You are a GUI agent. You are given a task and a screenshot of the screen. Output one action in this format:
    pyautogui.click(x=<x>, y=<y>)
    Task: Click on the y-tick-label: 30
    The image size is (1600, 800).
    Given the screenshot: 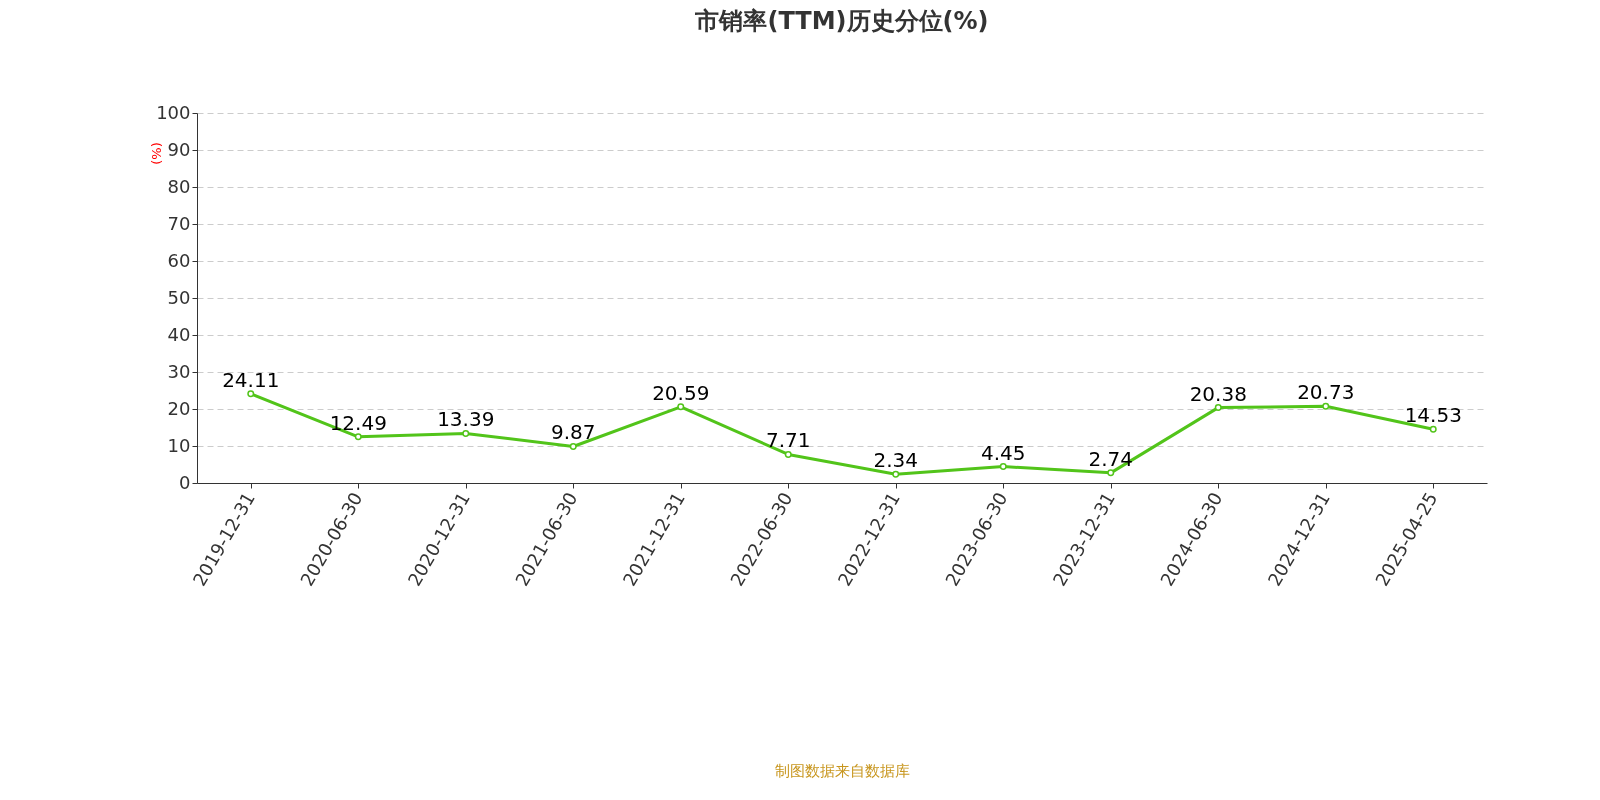 What is the action you would take?
    pyautogui.click(x=179, y=371)
    